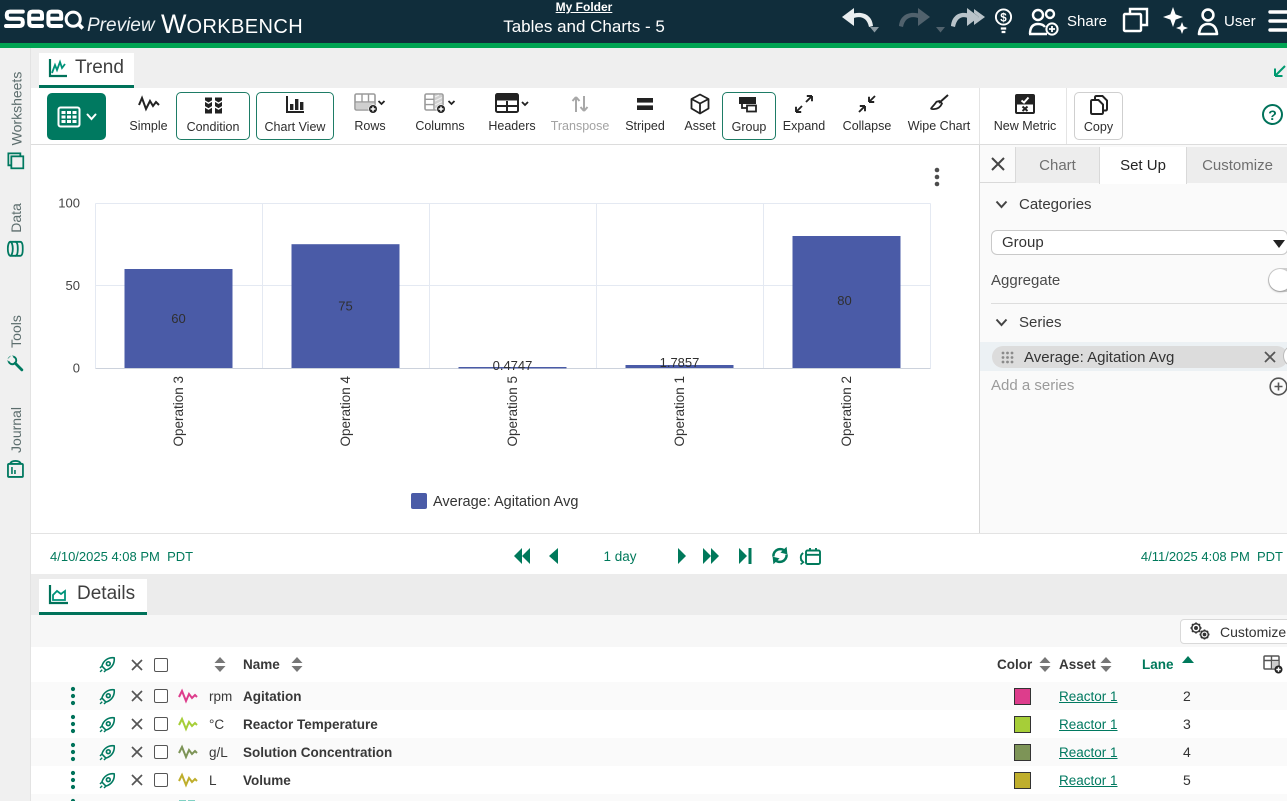  Describe the element at coordinates (505, 502) in the screenshot. I see `svg-text: Average: Agitation Avg` at that location.